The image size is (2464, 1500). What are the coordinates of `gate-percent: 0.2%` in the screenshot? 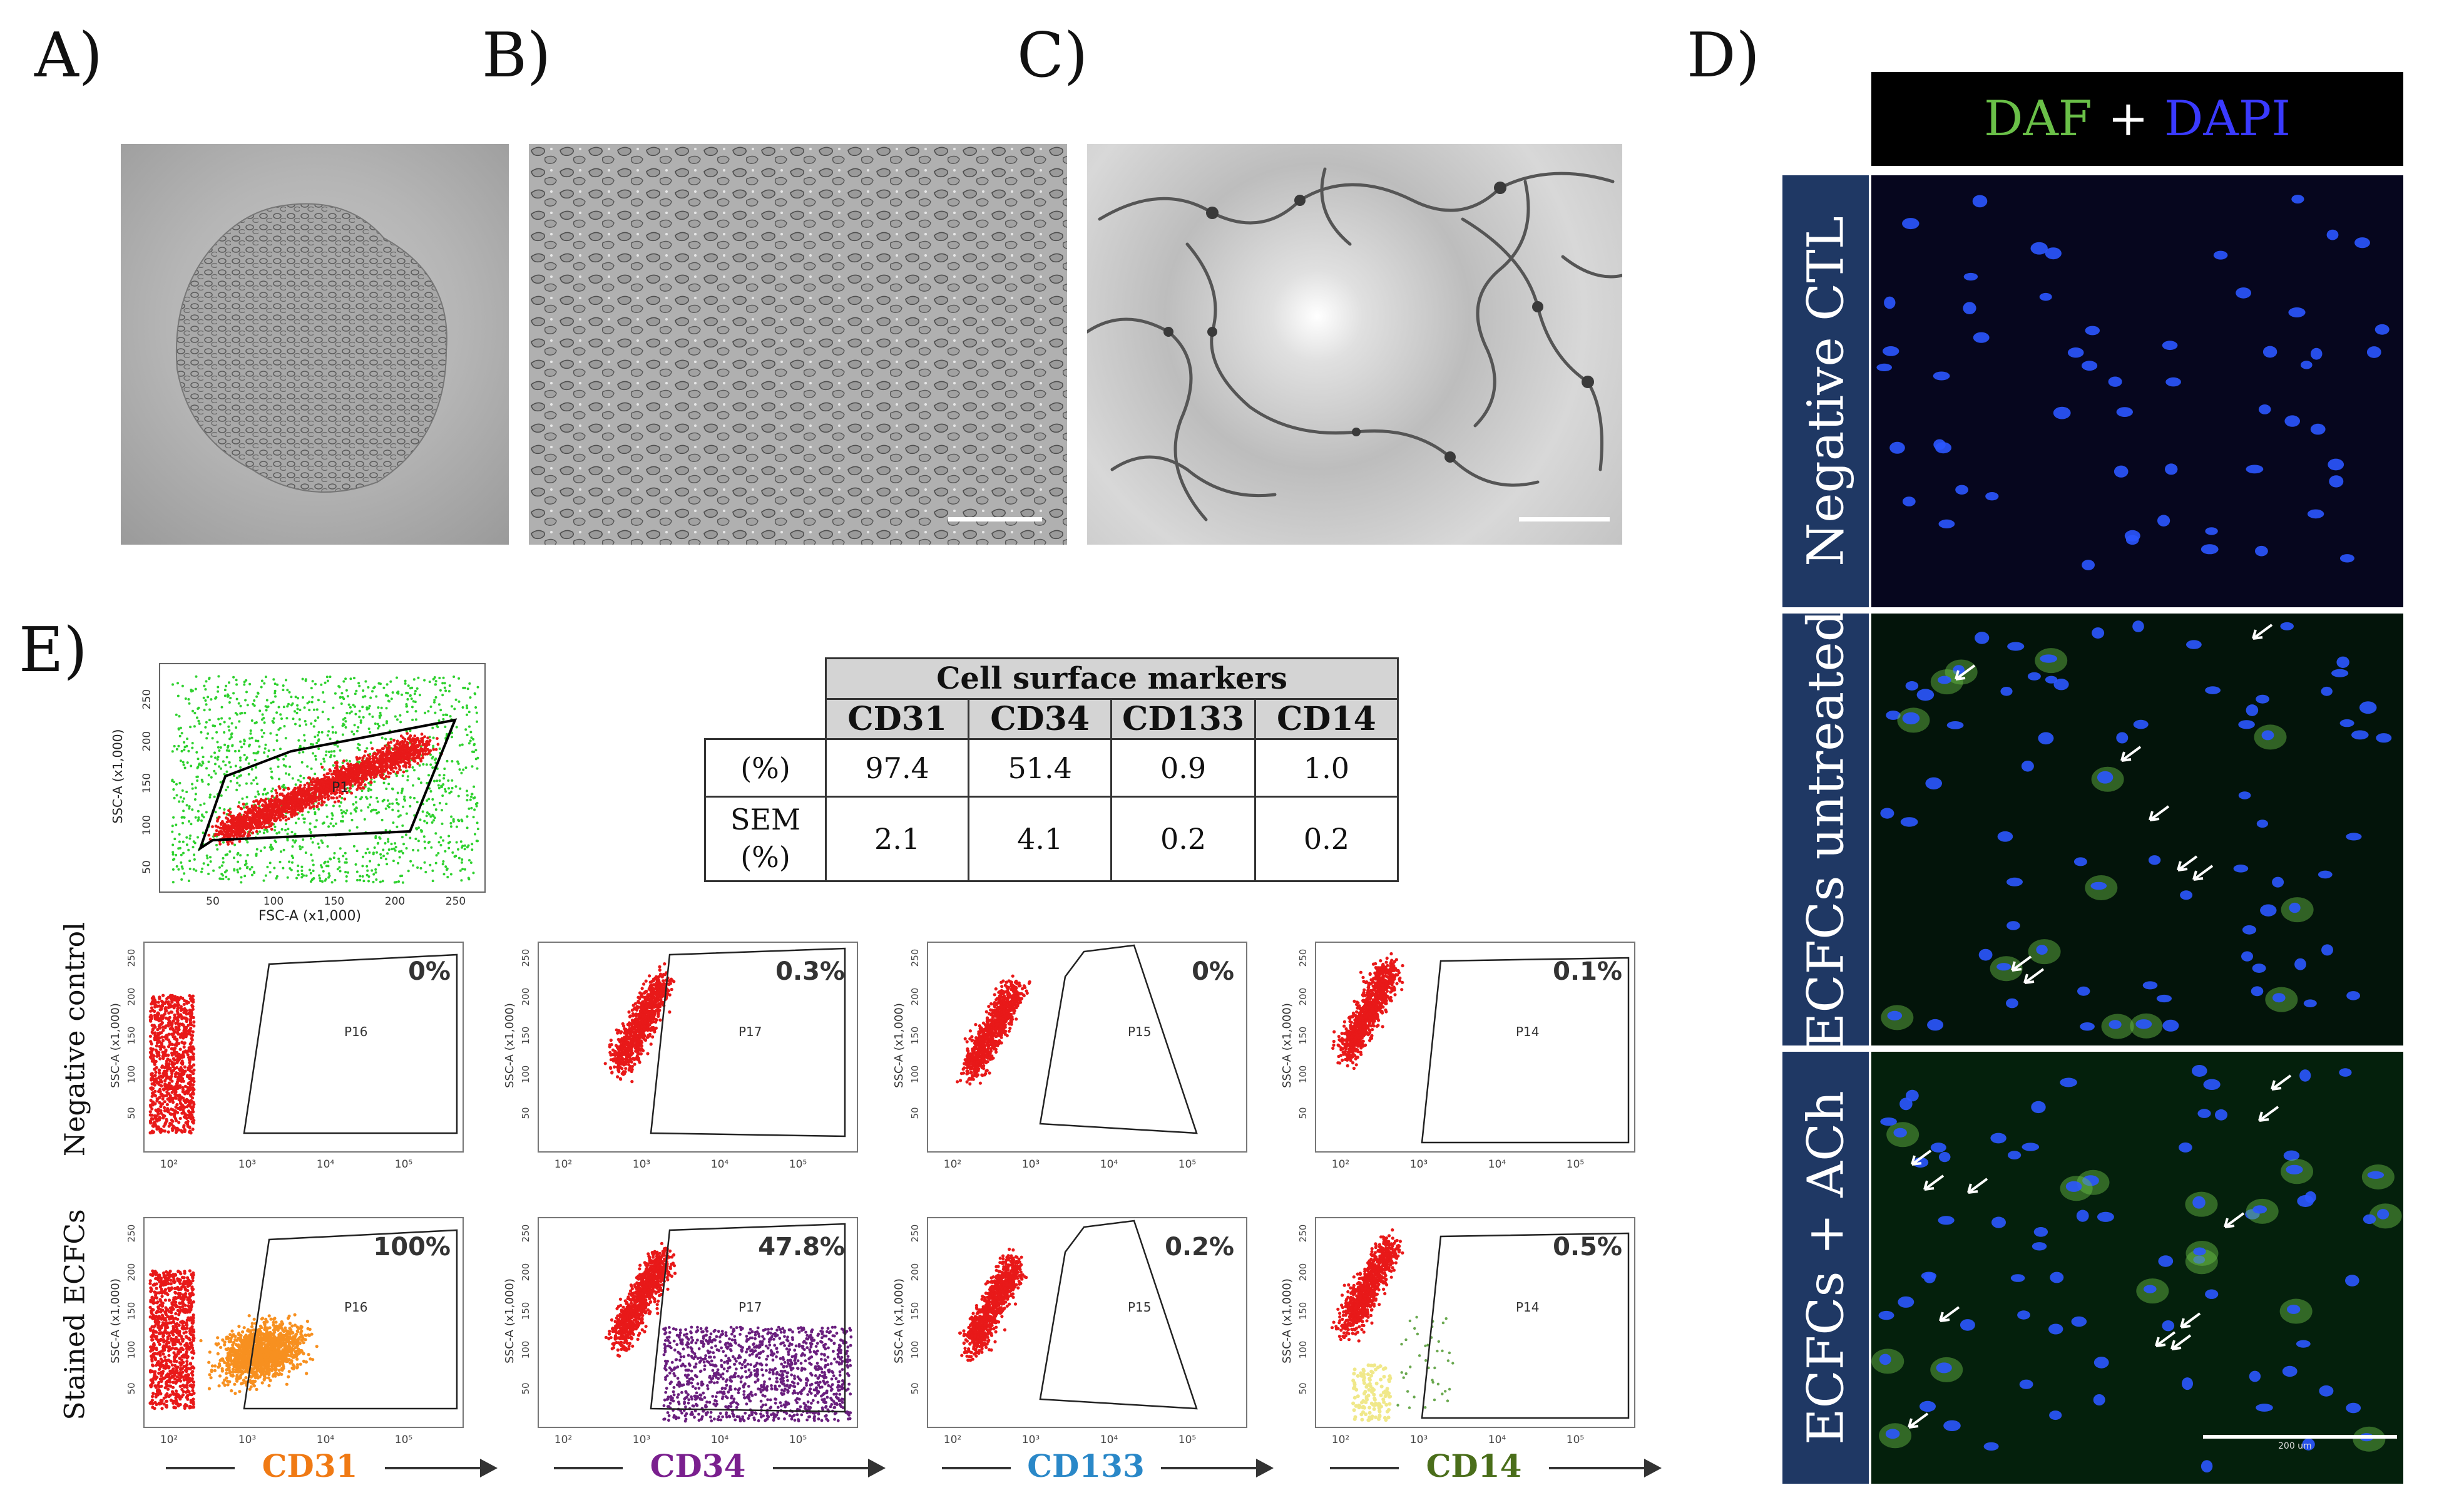 It's located at (1199, 1247).